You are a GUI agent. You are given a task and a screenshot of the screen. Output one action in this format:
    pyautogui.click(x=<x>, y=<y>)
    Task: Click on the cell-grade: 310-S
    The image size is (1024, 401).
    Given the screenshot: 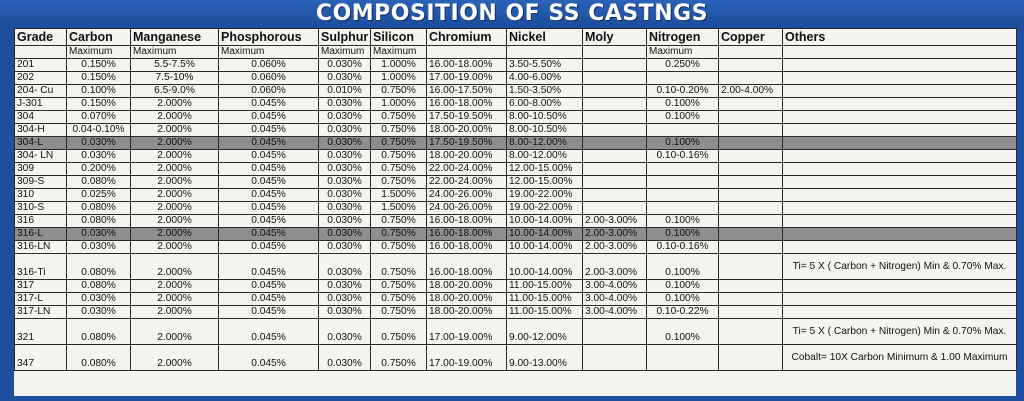 What is the action you would take?
    pyautogui.click(x=40, y=208)
    